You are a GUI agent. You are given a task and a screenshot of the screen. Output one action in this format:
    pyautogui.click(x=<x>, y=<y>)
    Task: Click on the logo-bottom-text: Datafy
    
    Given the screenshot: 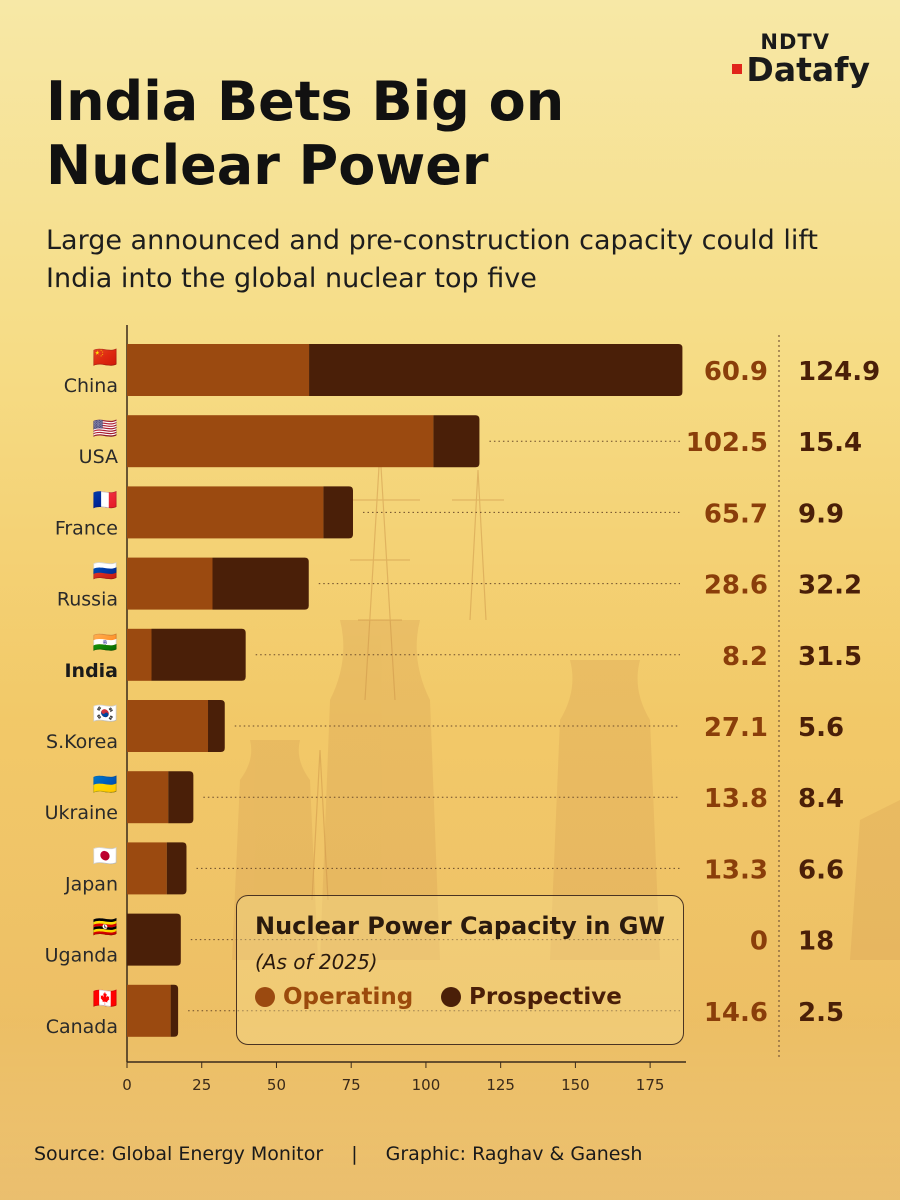 What is the action you would take?
    pyautogui.click(x=808, y=69)
    